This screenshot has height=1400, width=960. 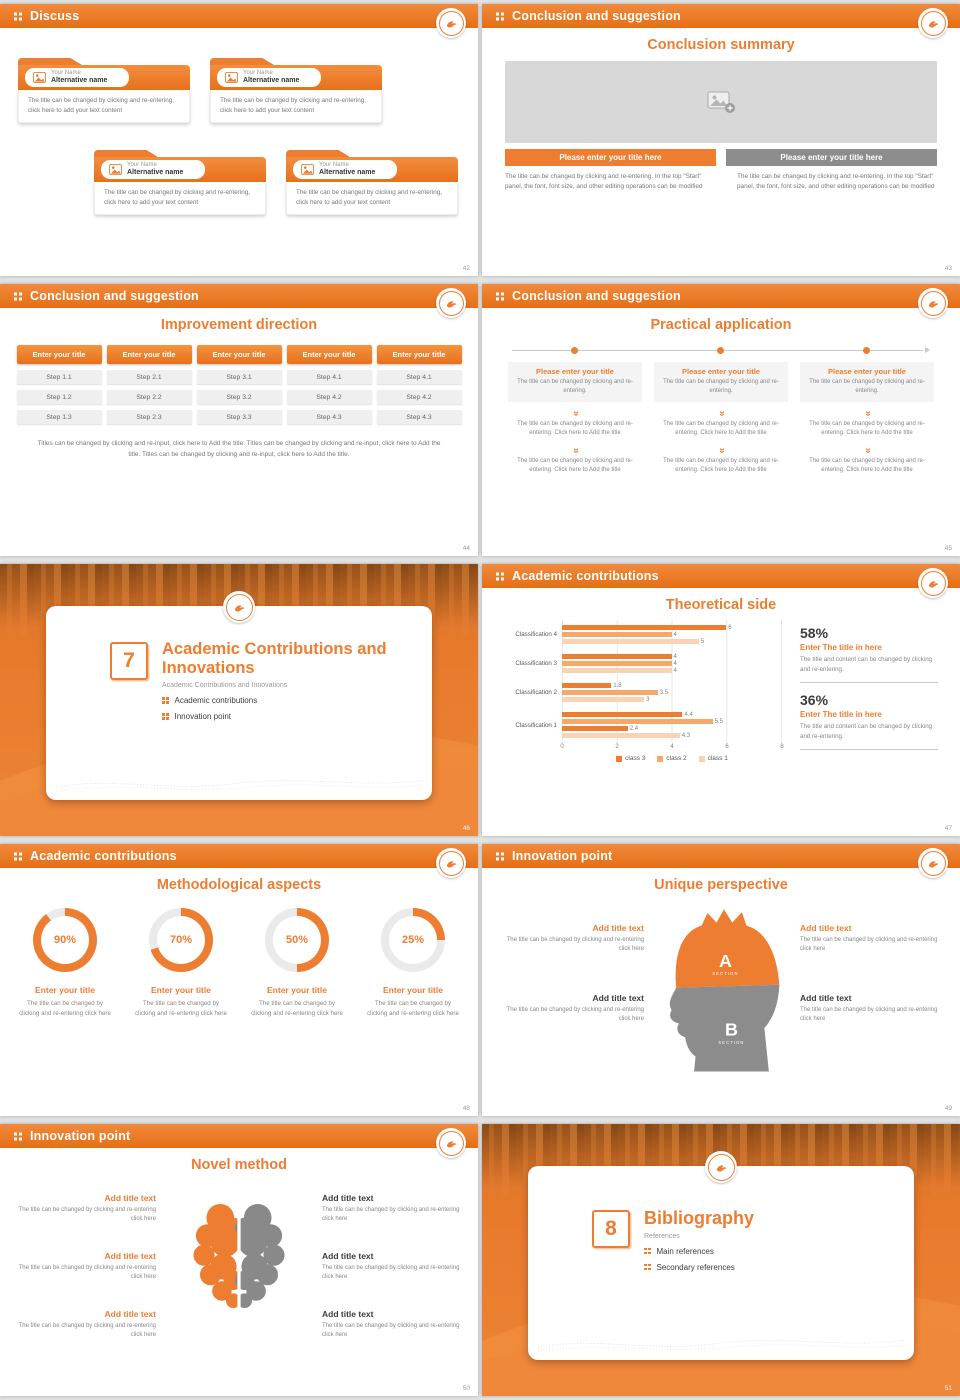 I want to click on chart-bar-value: 3.5, so click(x=664, y=692).